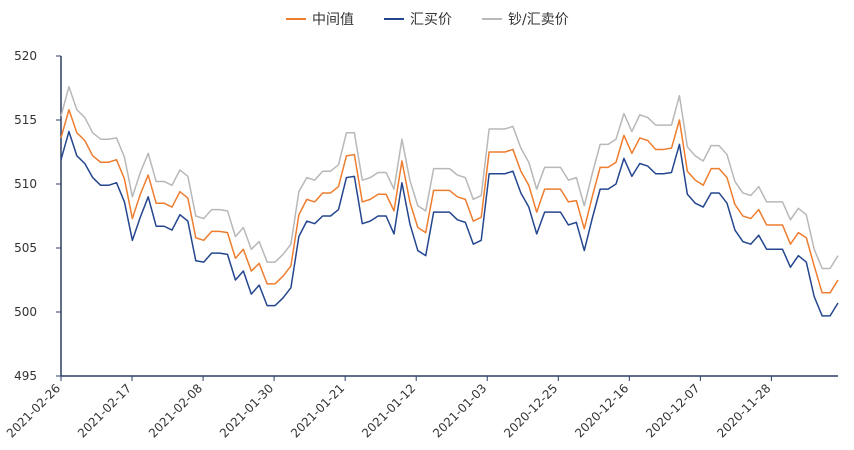 The height and width of the screenshot is (450, 854). What do you see at coordinates (459, 410) in the screenshot?
I see `x-tick-label: 2021-01-03` at bounding box center [459, 410].